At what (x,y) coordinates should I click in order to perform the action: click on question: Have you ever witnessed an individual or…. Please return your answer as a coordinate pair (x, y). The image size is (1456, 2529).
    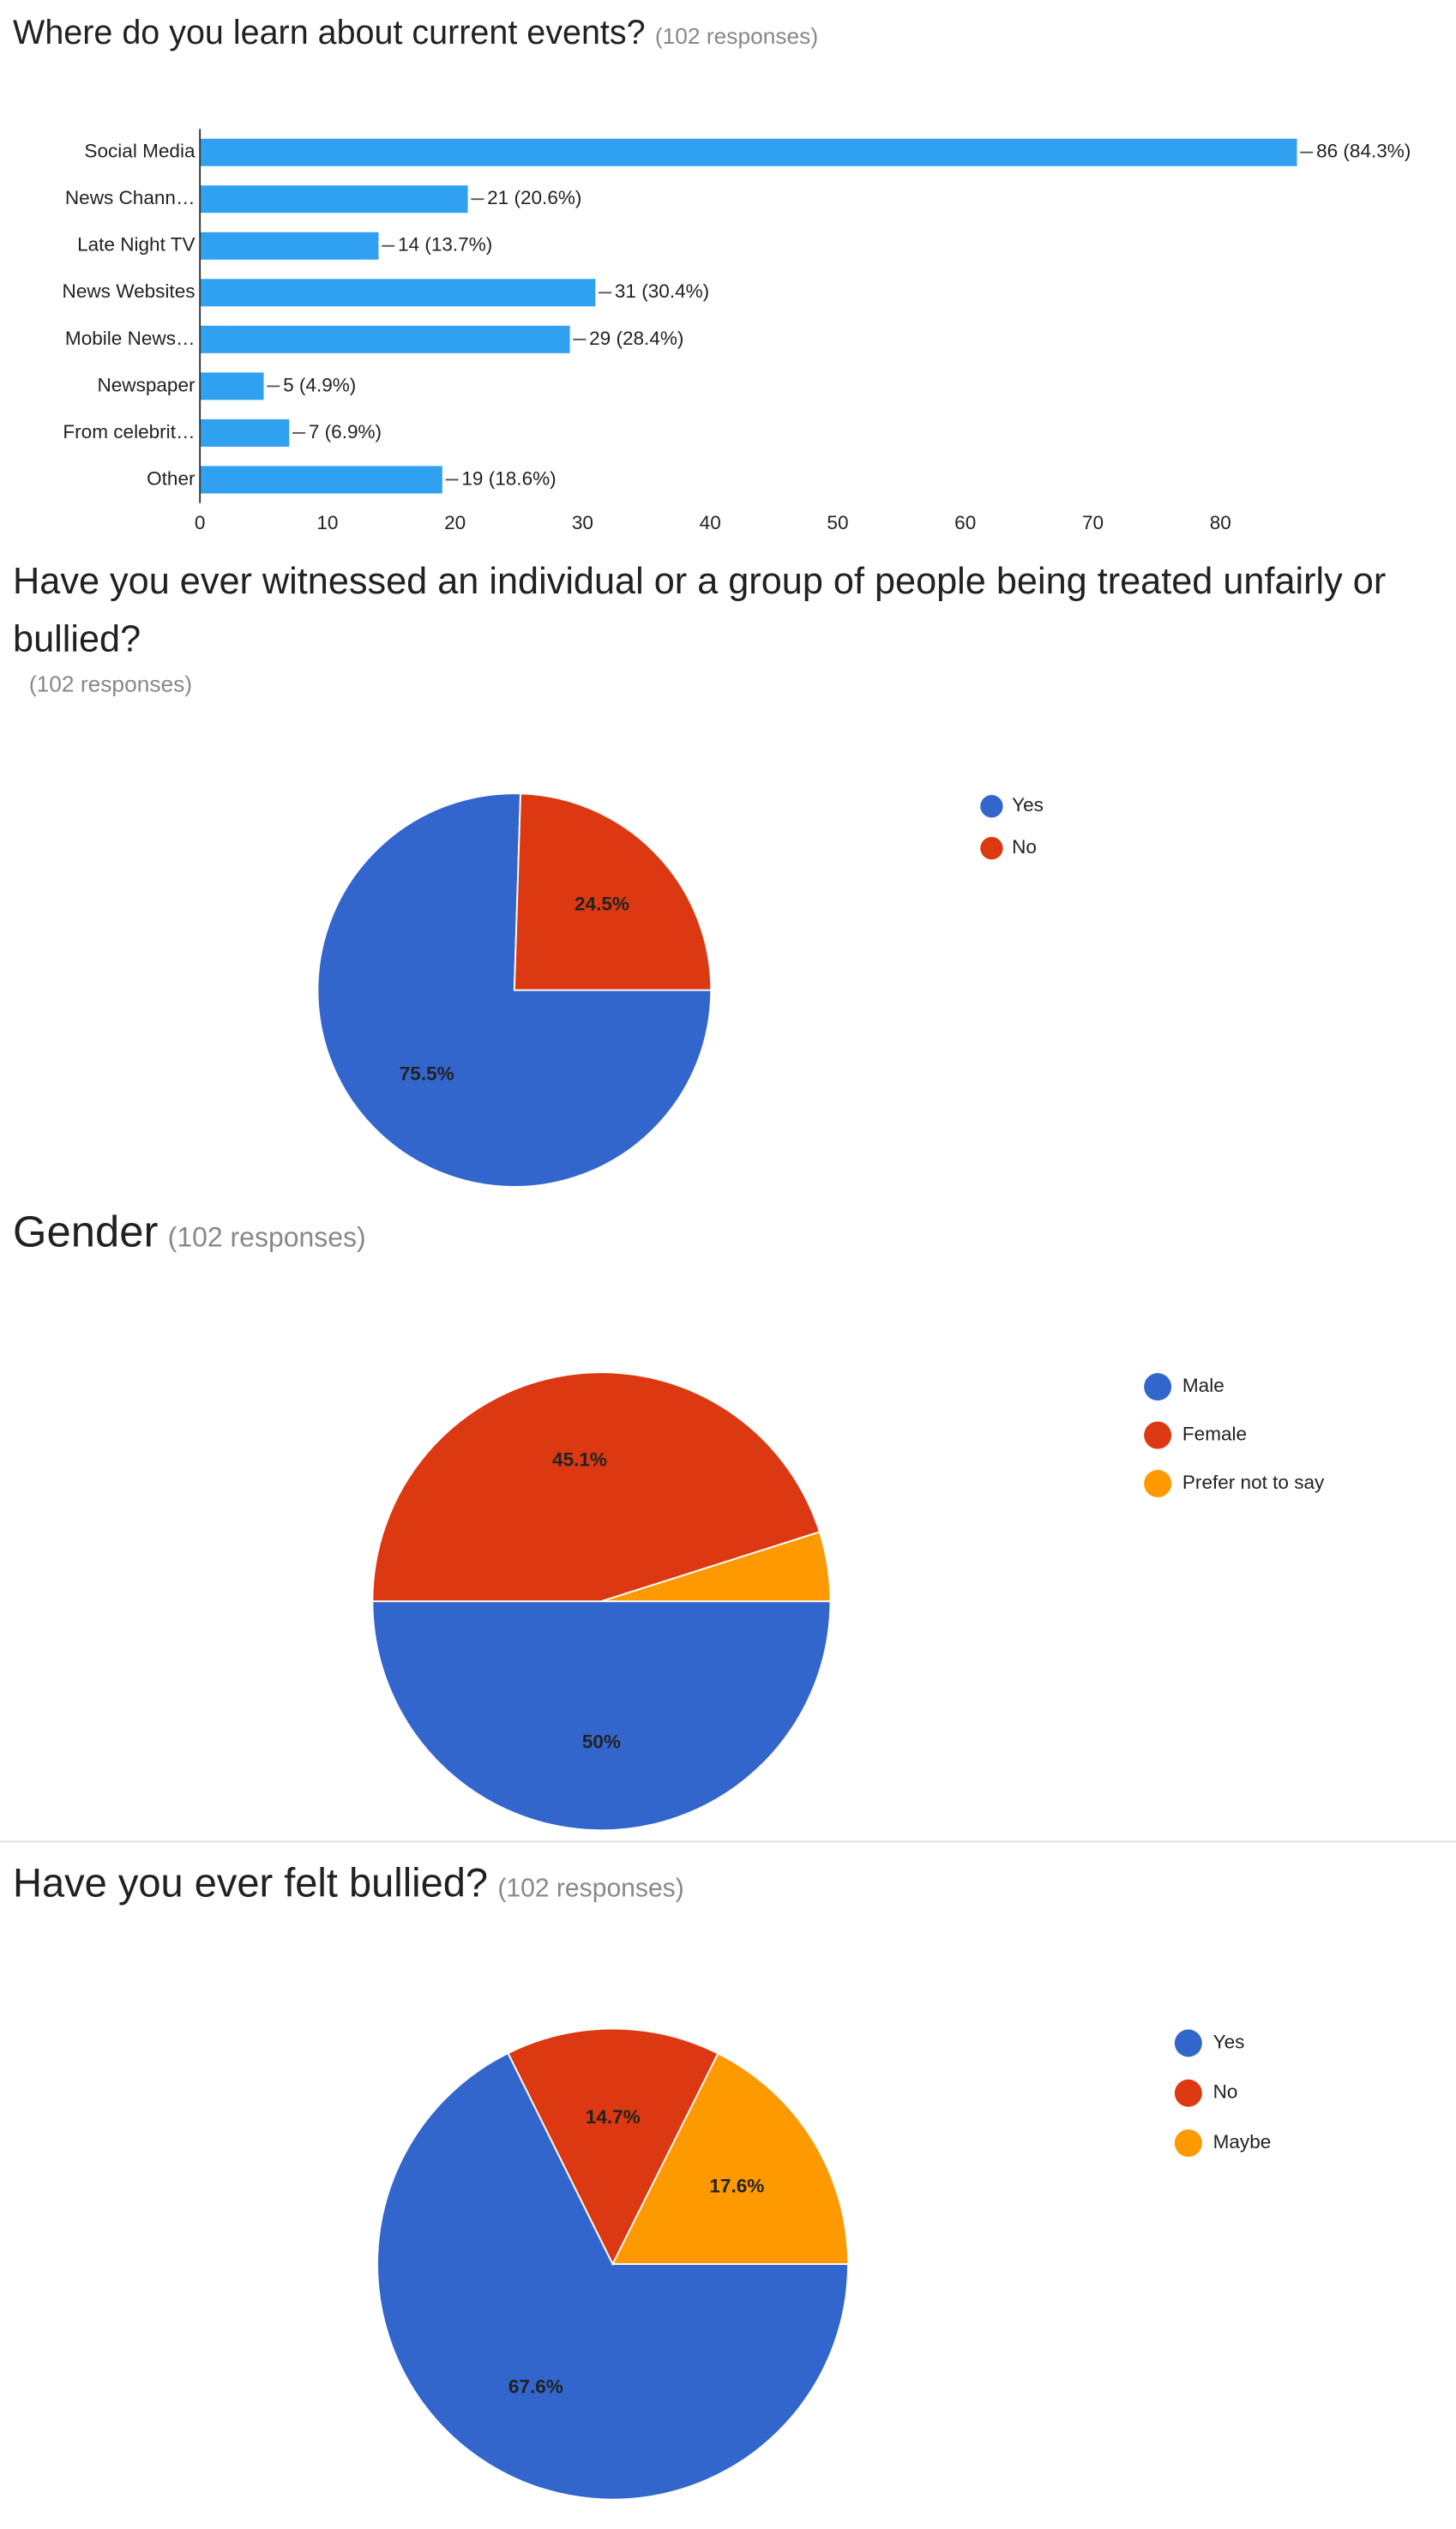
    Looking at the image, I should click on (735, 625).